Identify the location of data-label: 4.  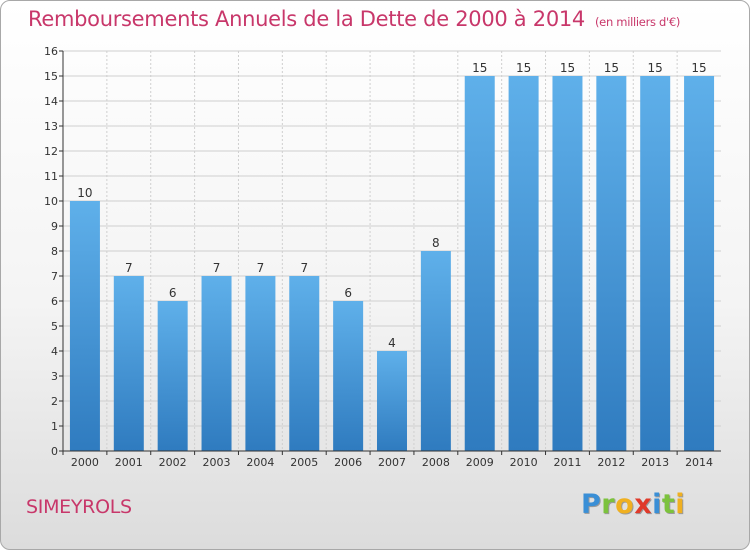
(392, 343).